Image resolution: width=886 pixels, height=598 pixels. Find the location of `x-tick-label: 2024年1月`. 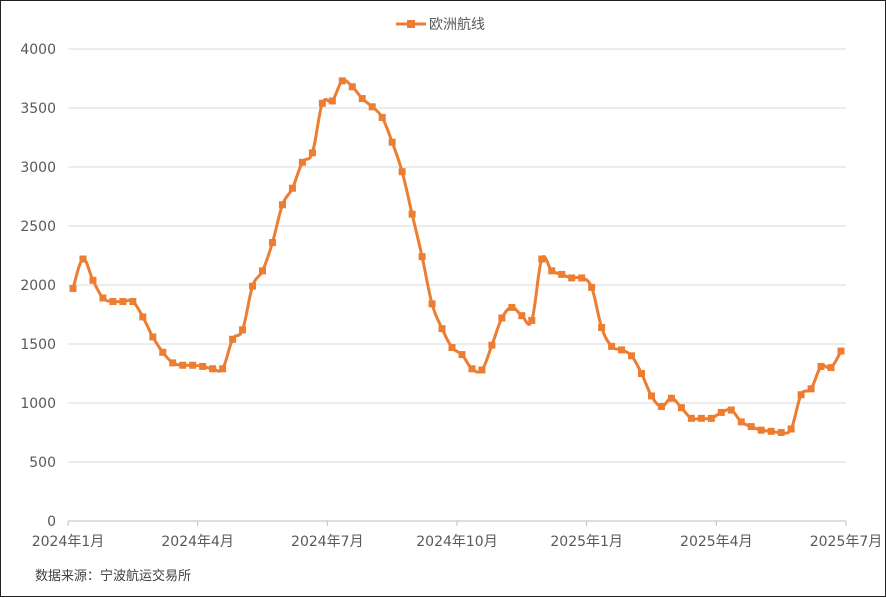

x-tick-label: 2024年1月 is located at coordinates (68, 542).